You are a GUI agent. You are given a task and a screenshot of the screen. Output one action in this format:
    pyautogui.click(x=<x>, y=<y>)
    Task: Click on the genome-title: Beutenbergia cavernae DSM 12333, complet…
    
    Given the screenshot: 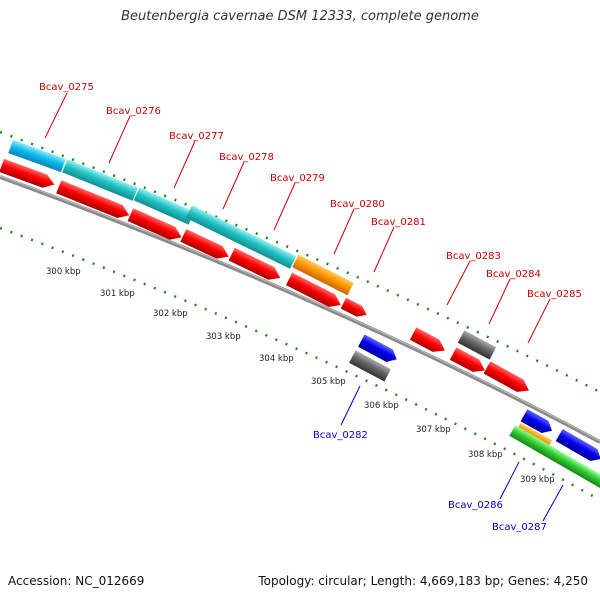 What is the action you would take?
    pyautogui.click(x=300, y=16)
    